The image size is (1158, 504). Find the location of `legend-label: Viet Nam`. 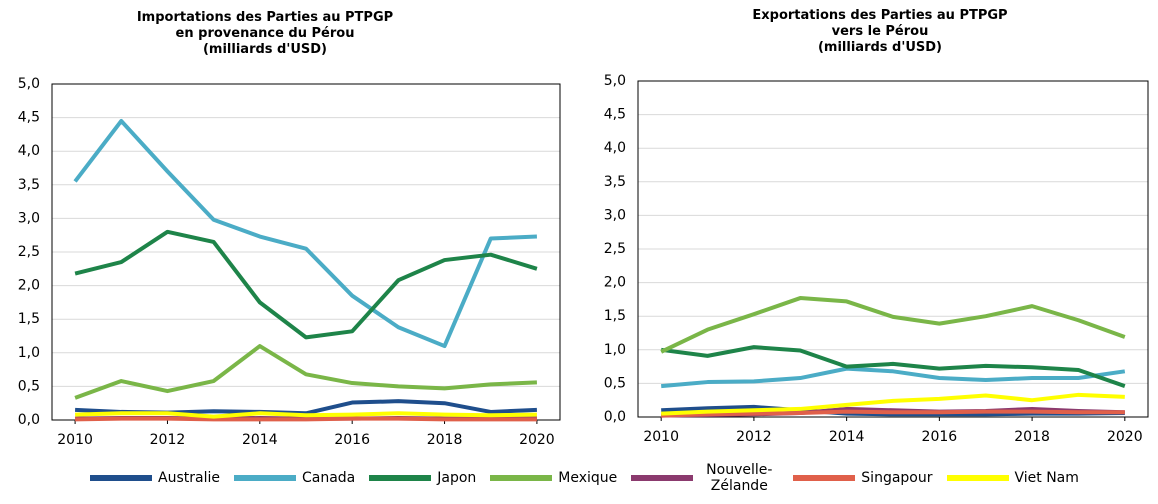

legend-label: Viet Nam is located at coordinates (1046, 478).